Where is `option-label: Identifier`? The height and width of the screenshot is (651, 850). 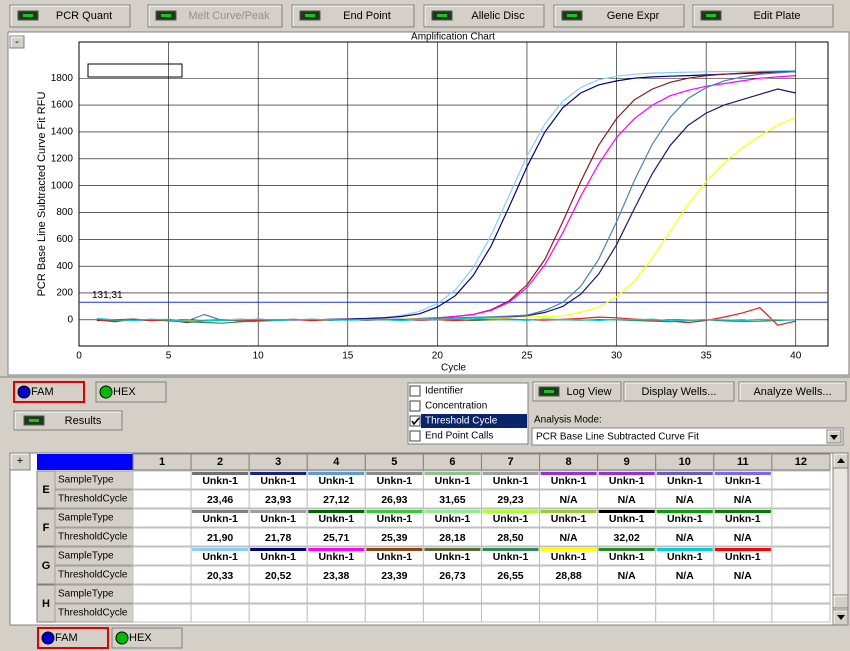 option-label: Identifier is located at coordinates (444, 391).